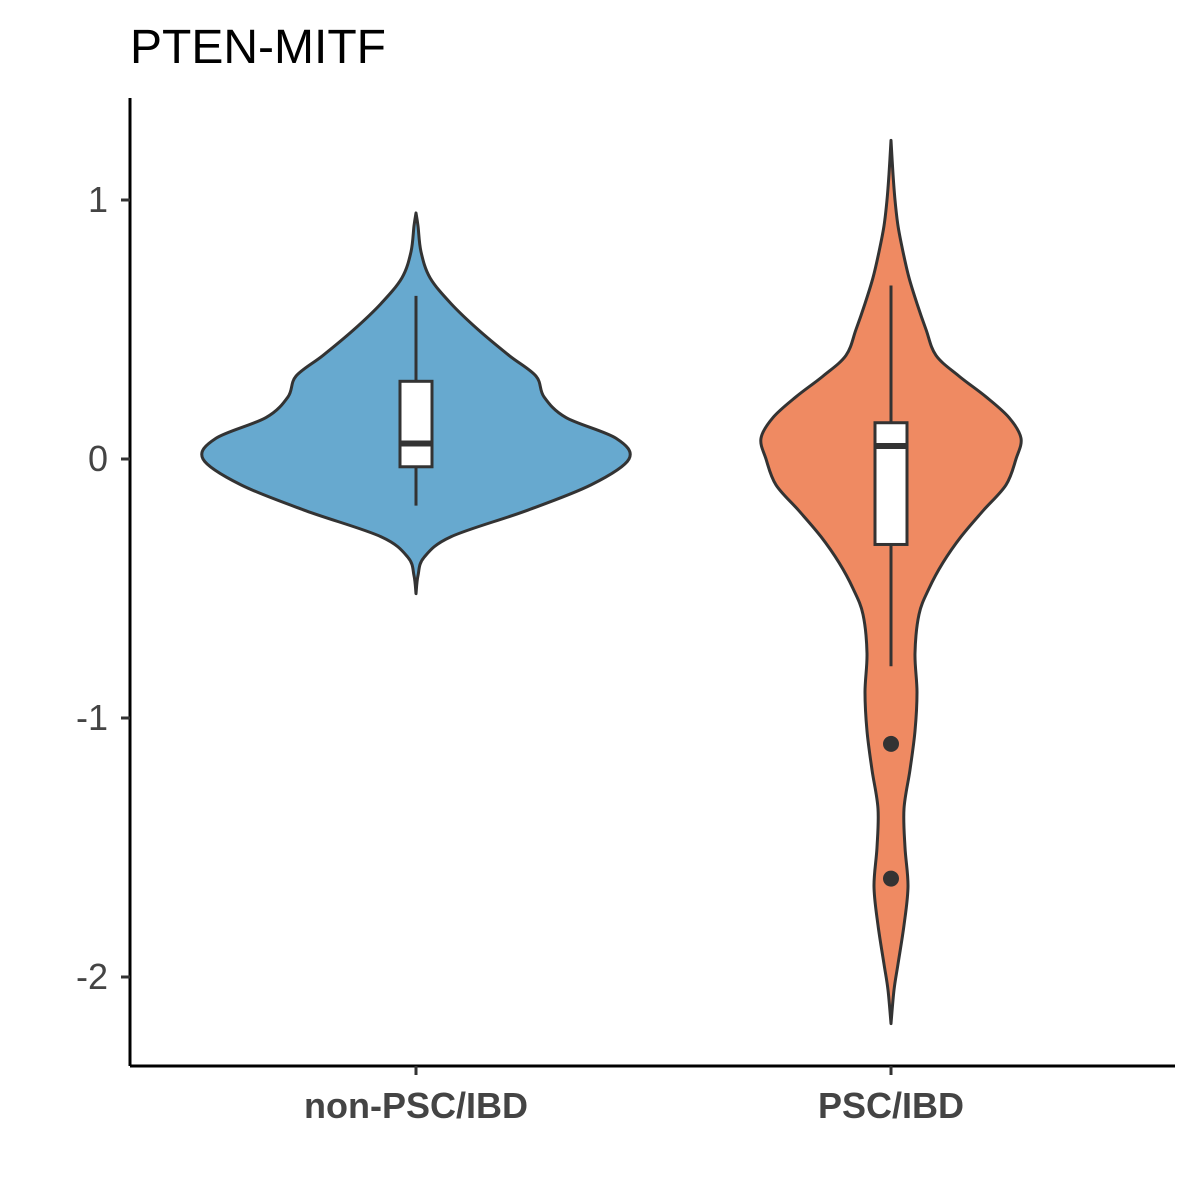 This screenshot has width=1200, height=1200. I want to click on y-tick-label-1: 0, so click(98, 458).